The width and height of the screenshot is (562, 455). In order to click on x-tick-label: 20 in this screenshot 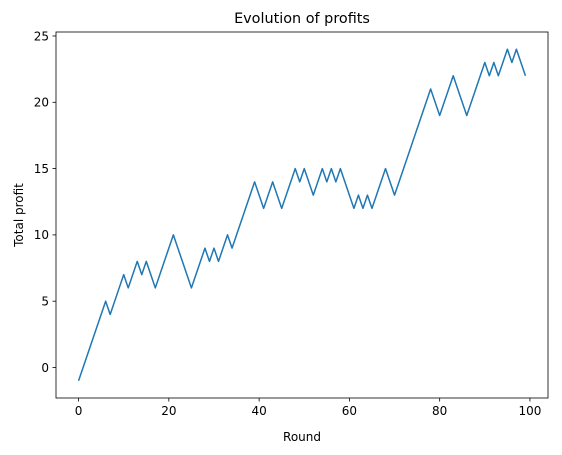, I will do `click(168, 411)`.